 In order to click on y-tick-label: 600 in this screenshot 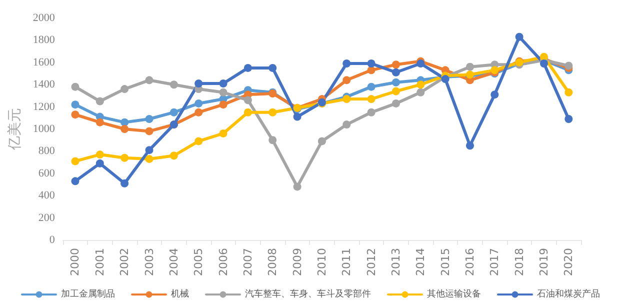, I will do `click(47, 173)`.